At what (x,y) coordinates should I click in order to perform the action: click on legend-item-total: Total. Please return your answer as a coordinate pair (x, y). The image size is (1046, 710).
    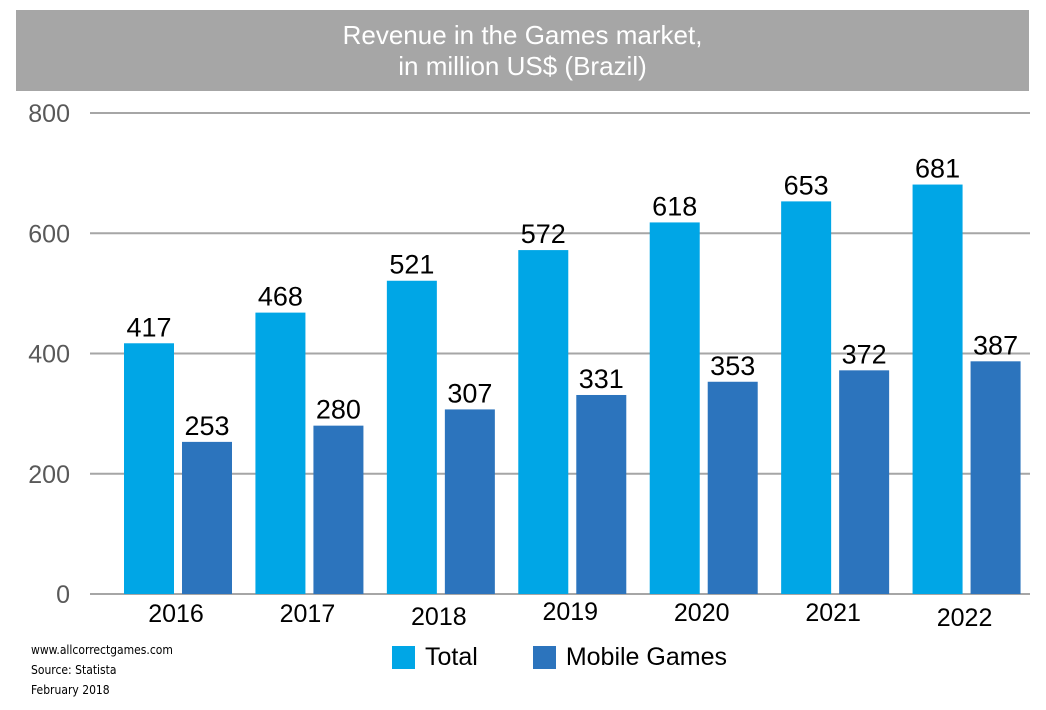
    Looking at the image, I should click on (435, 657).